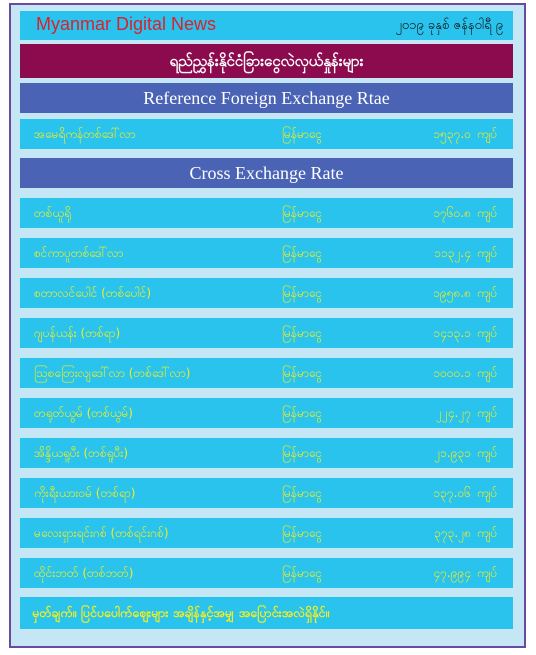 Image resolution: width=536 pixels, height=655 pixels. I want to click on reference-section-header: Reference Foreign Exchange Rtae, so click(266, 98).